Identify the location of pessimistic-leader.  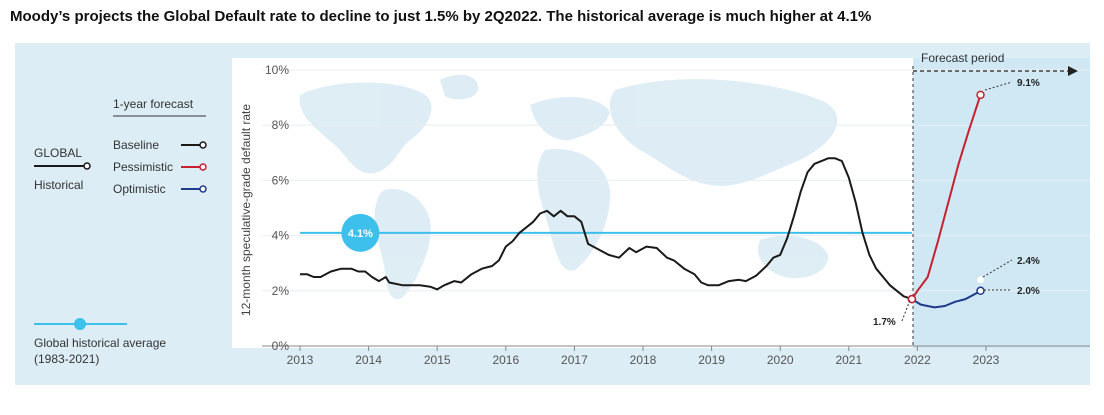
(998, 86).